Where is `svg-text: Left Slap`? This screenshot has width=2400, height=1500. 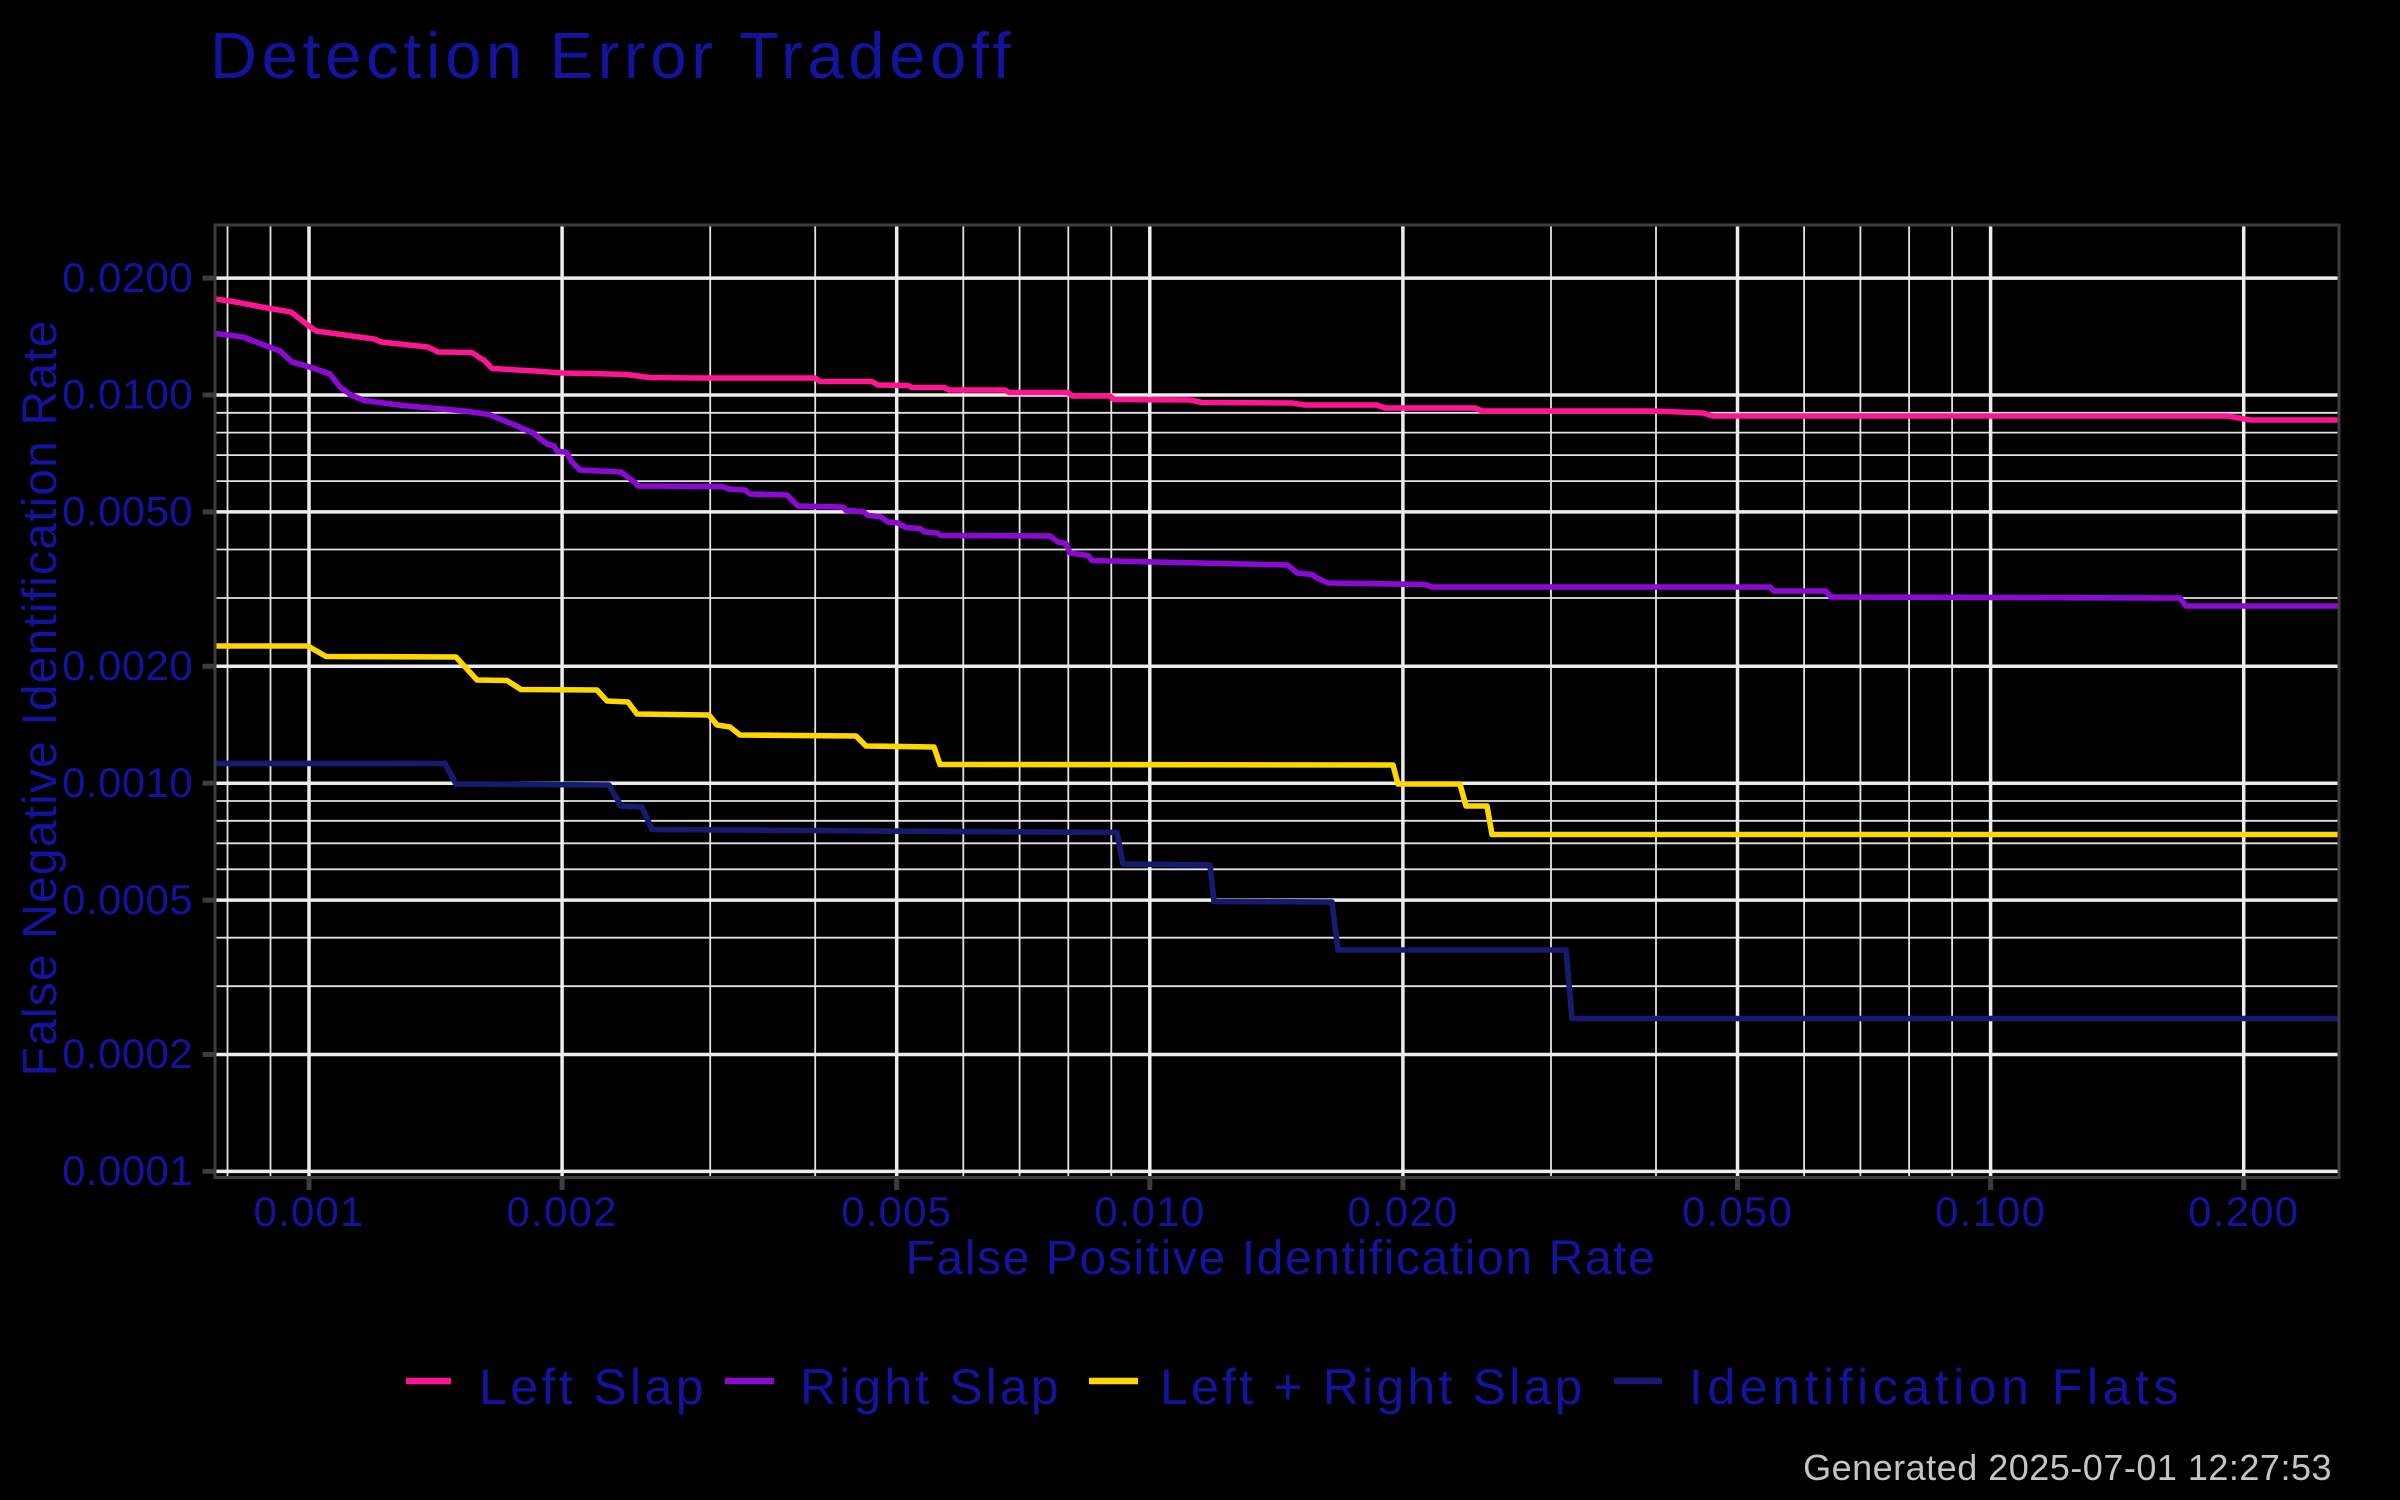 svg-text: Left Slap is located at coordinates (593, 1387).